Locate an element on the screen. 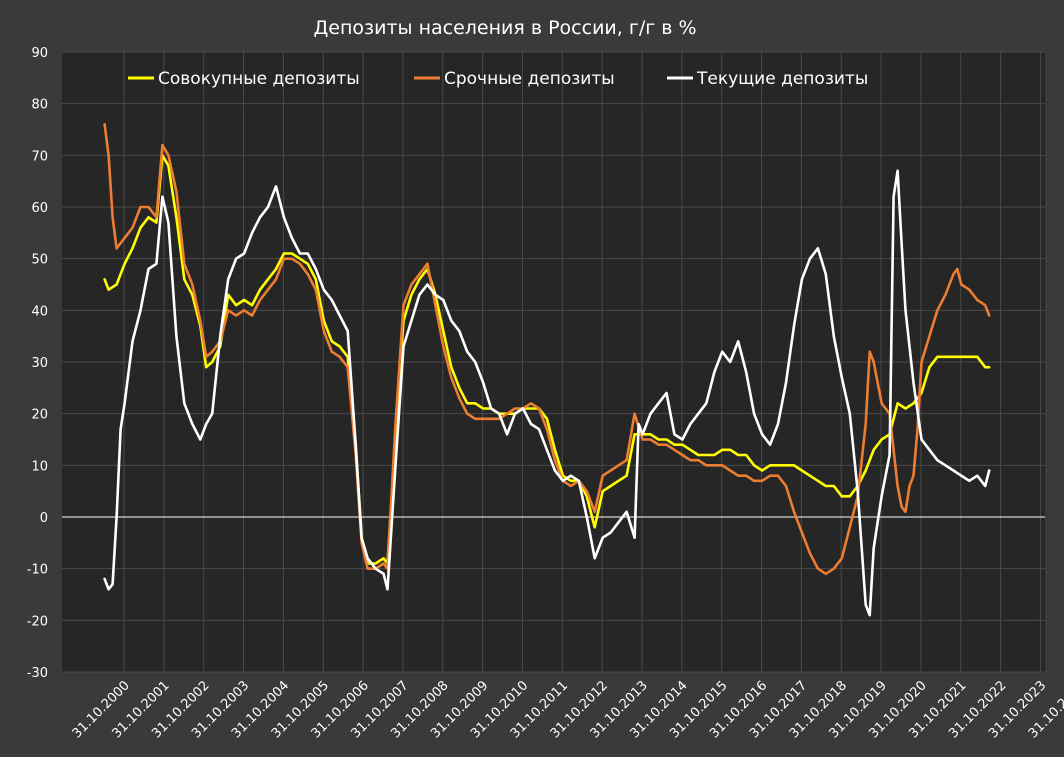 Image resolution: width=1064 pixels, height=757 pixels. legend-label: Срочные депозиты is located at coordinates (529, 79).